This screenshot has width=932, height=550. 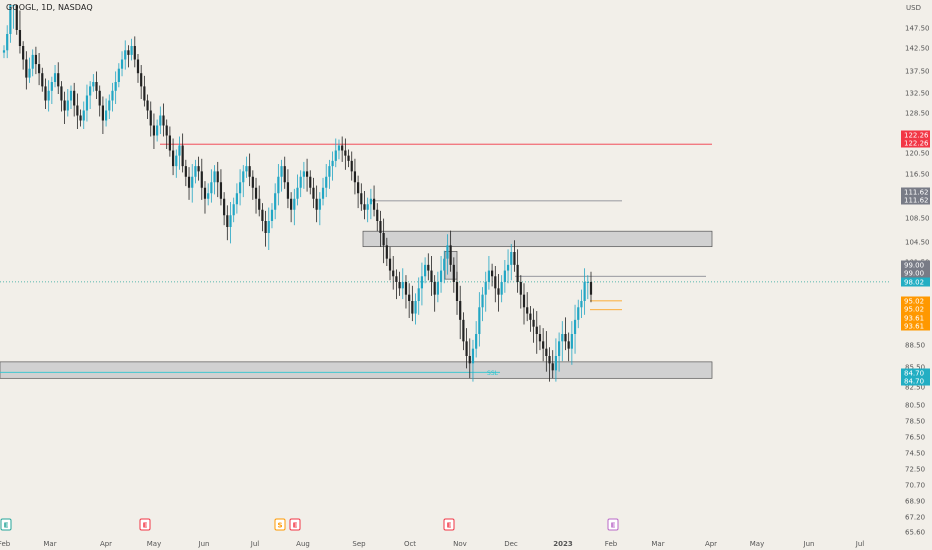 What do you see at coordinates (915, 454) in the screenshot?
I see `y-tick-label: 74.50` at bounding box center [915, 454].